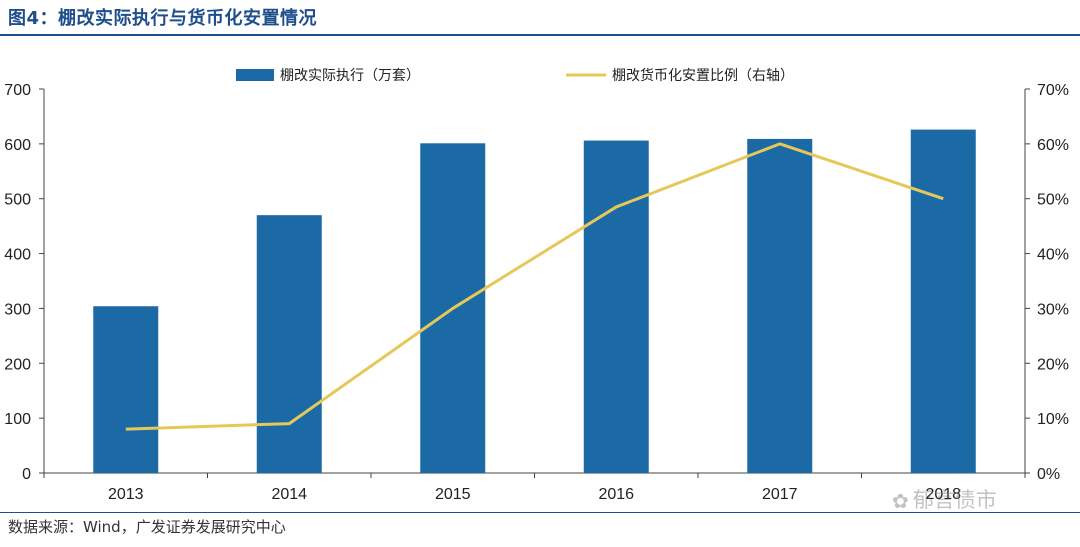 The height and width of the screenshot is (547, 1080). I want to click on left-tick-label: 0, so click(26, 474).